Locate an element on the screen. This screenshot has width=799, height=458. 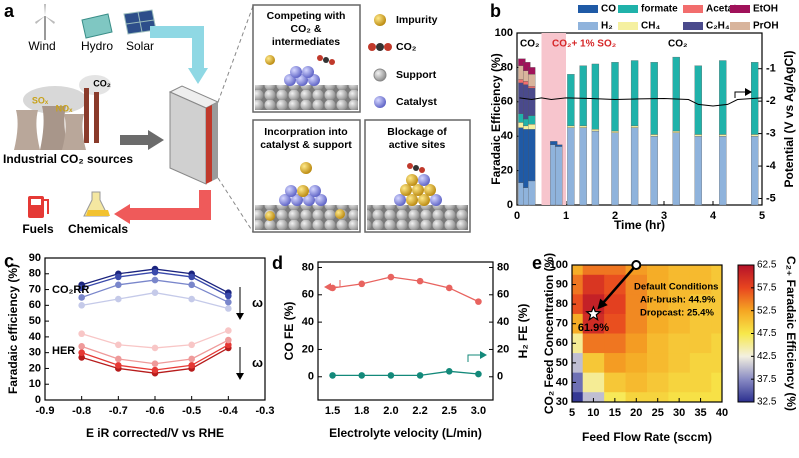
legend-label: PrOH is located at coordinates (766, 26).